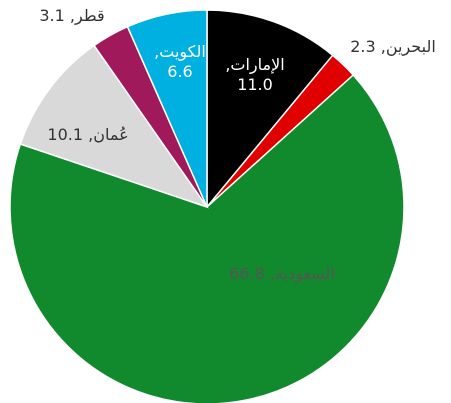 The height and width of the screenshot is (403, 451). I want to click on data-label: الكويت, 6.6, so click(180, 61).